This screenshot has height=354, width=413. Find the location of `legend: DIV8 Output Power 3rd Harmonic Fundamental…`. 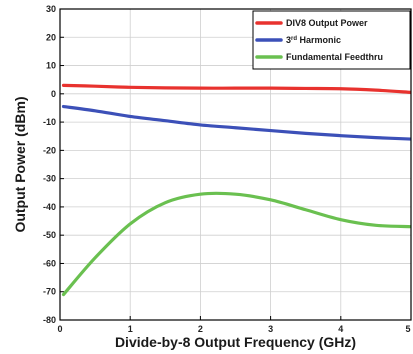

legend: DIV8 Output Power 3rd Harmonic Fundamental… is located at coordinates (331, 40).